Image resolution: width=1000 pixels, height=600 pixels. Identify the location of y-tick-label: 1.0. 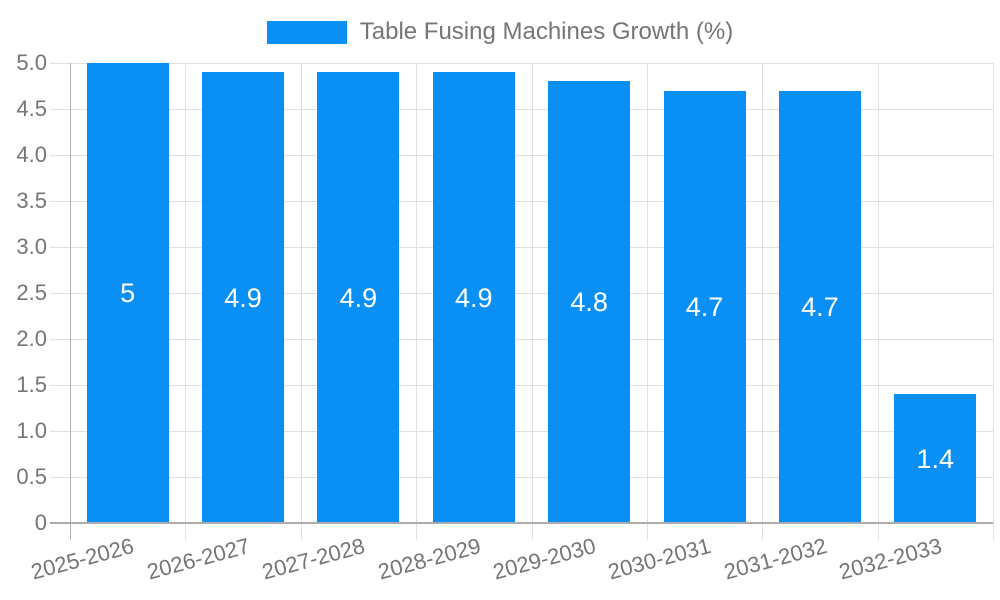
(31, 430).